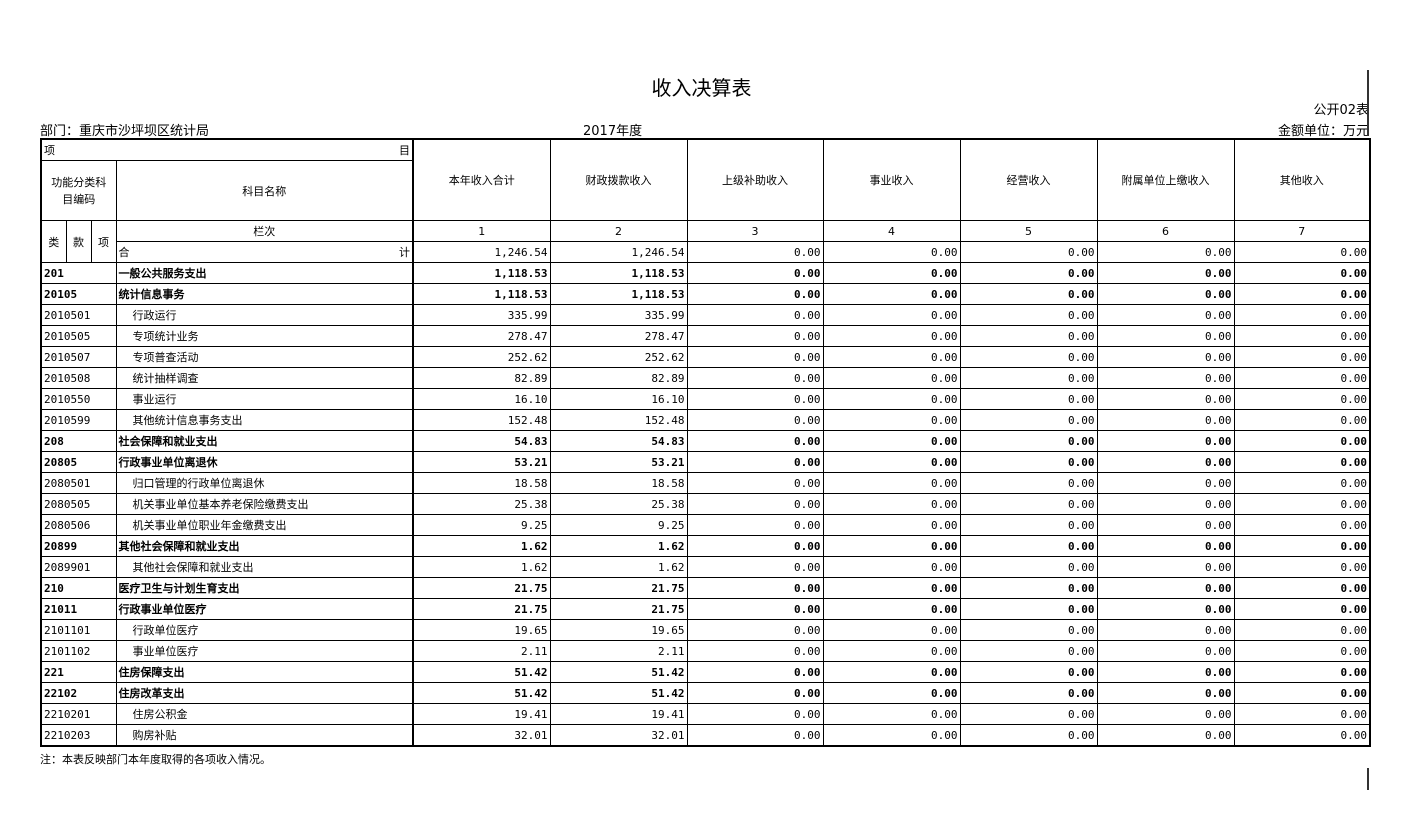  Describe the element at coordinates (618, 714) in the screenshot. I see `amount-cell: 19.41` at that location.